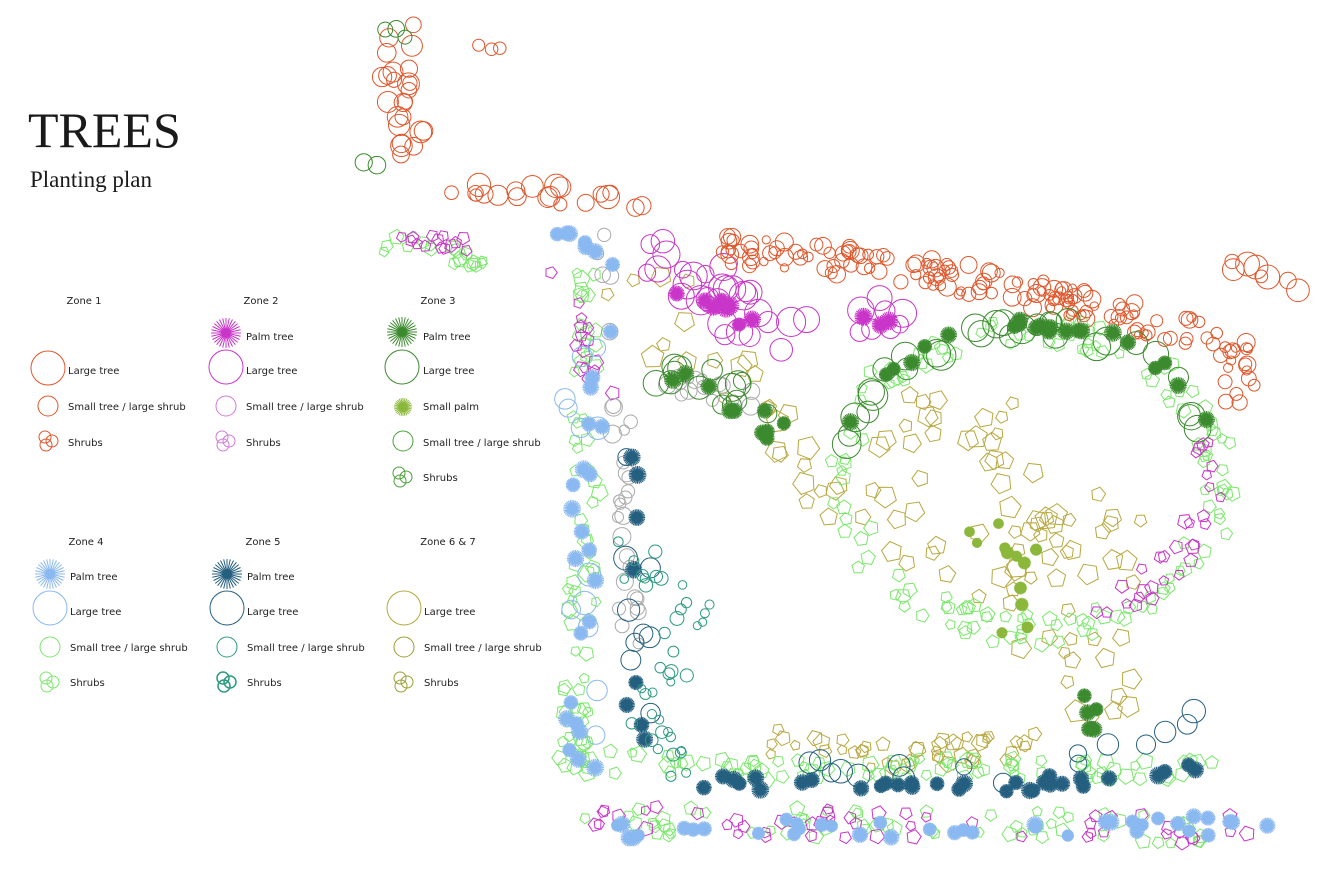 The width and height of the screenshot is (1334, 892). What do you see at coordinates (263, 542) in the screenshot?
I see `zone-name: Zone 5` at bounding box center [263, 542].